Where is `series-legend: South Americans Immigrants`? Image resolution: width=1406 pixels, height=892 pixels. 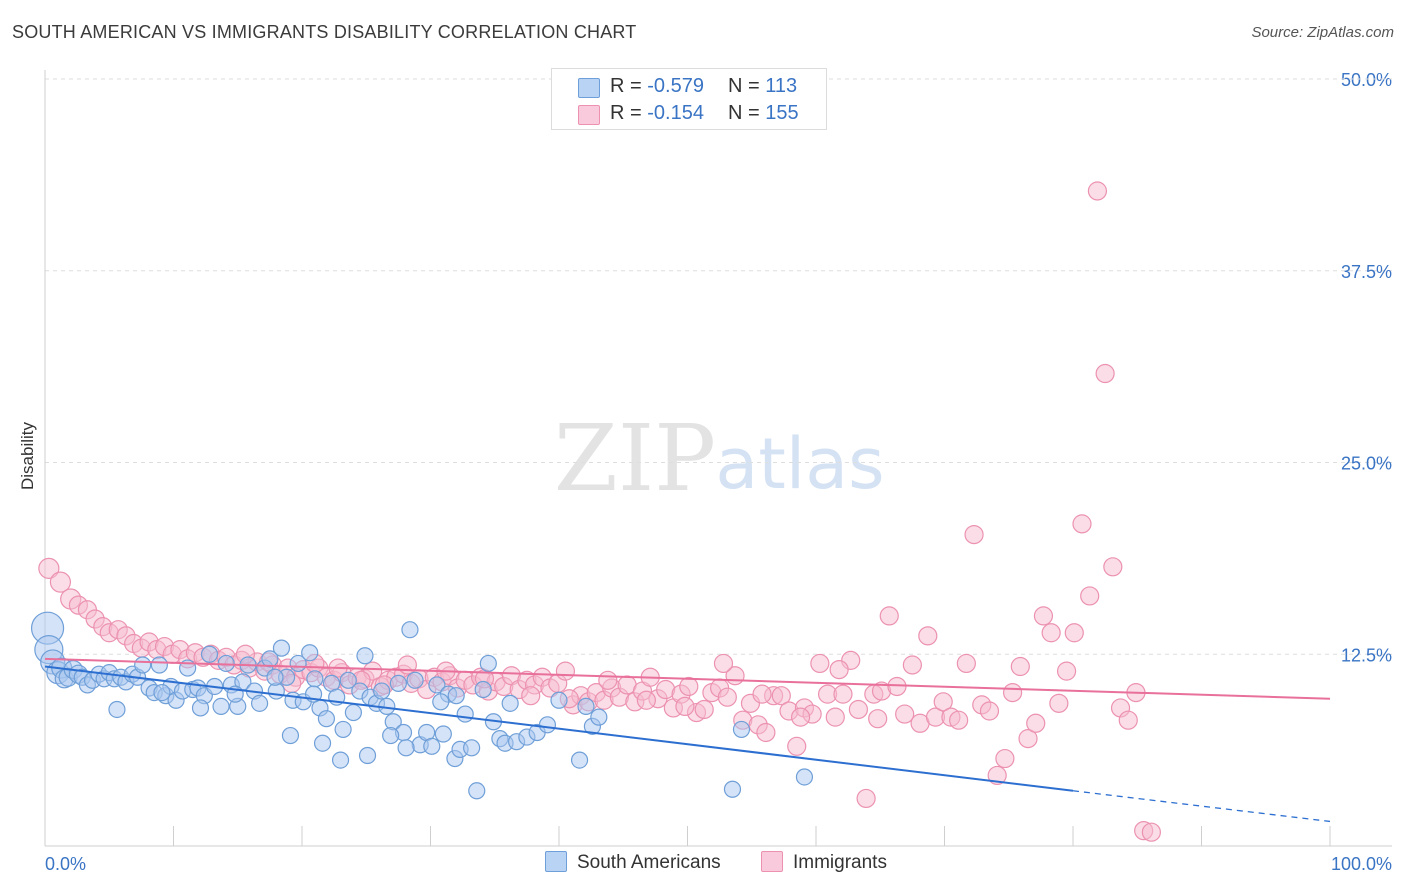
series-legend: South Americans Immigrants is located at coordinates (703, 863).